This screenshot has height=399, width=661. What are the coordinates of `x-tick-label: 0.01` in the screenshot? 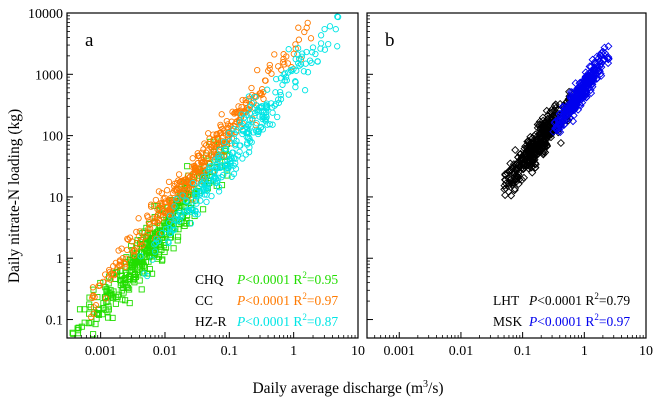 It's located at (461, 351).